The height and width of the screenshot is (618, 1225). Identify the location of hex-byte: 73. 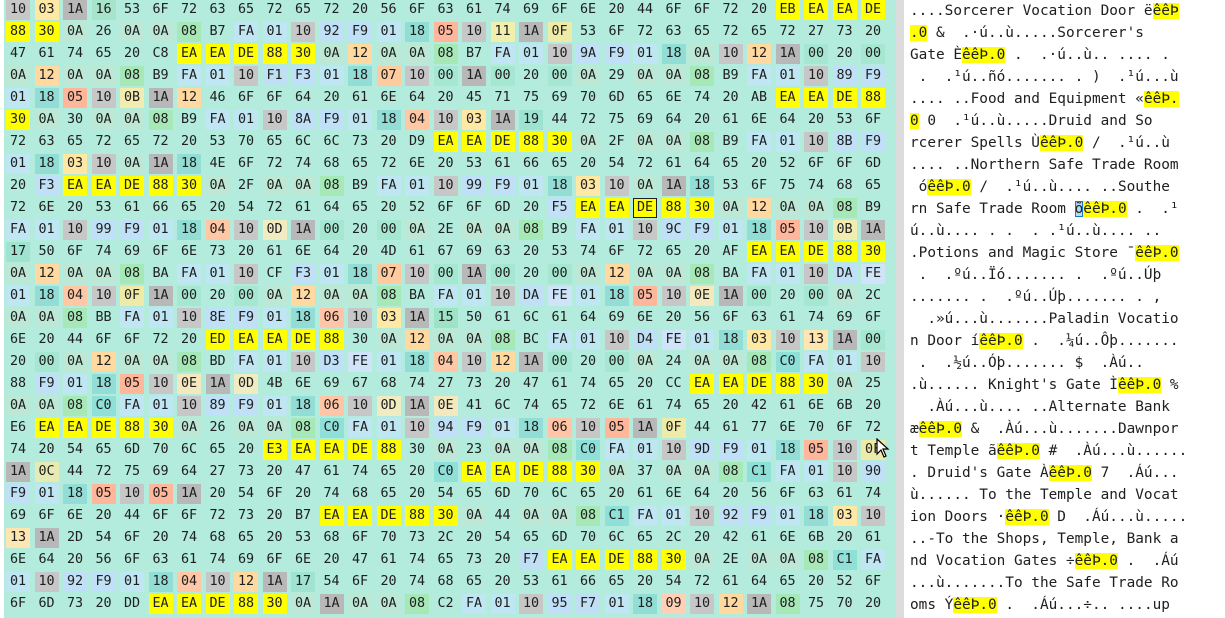
(75, 603).